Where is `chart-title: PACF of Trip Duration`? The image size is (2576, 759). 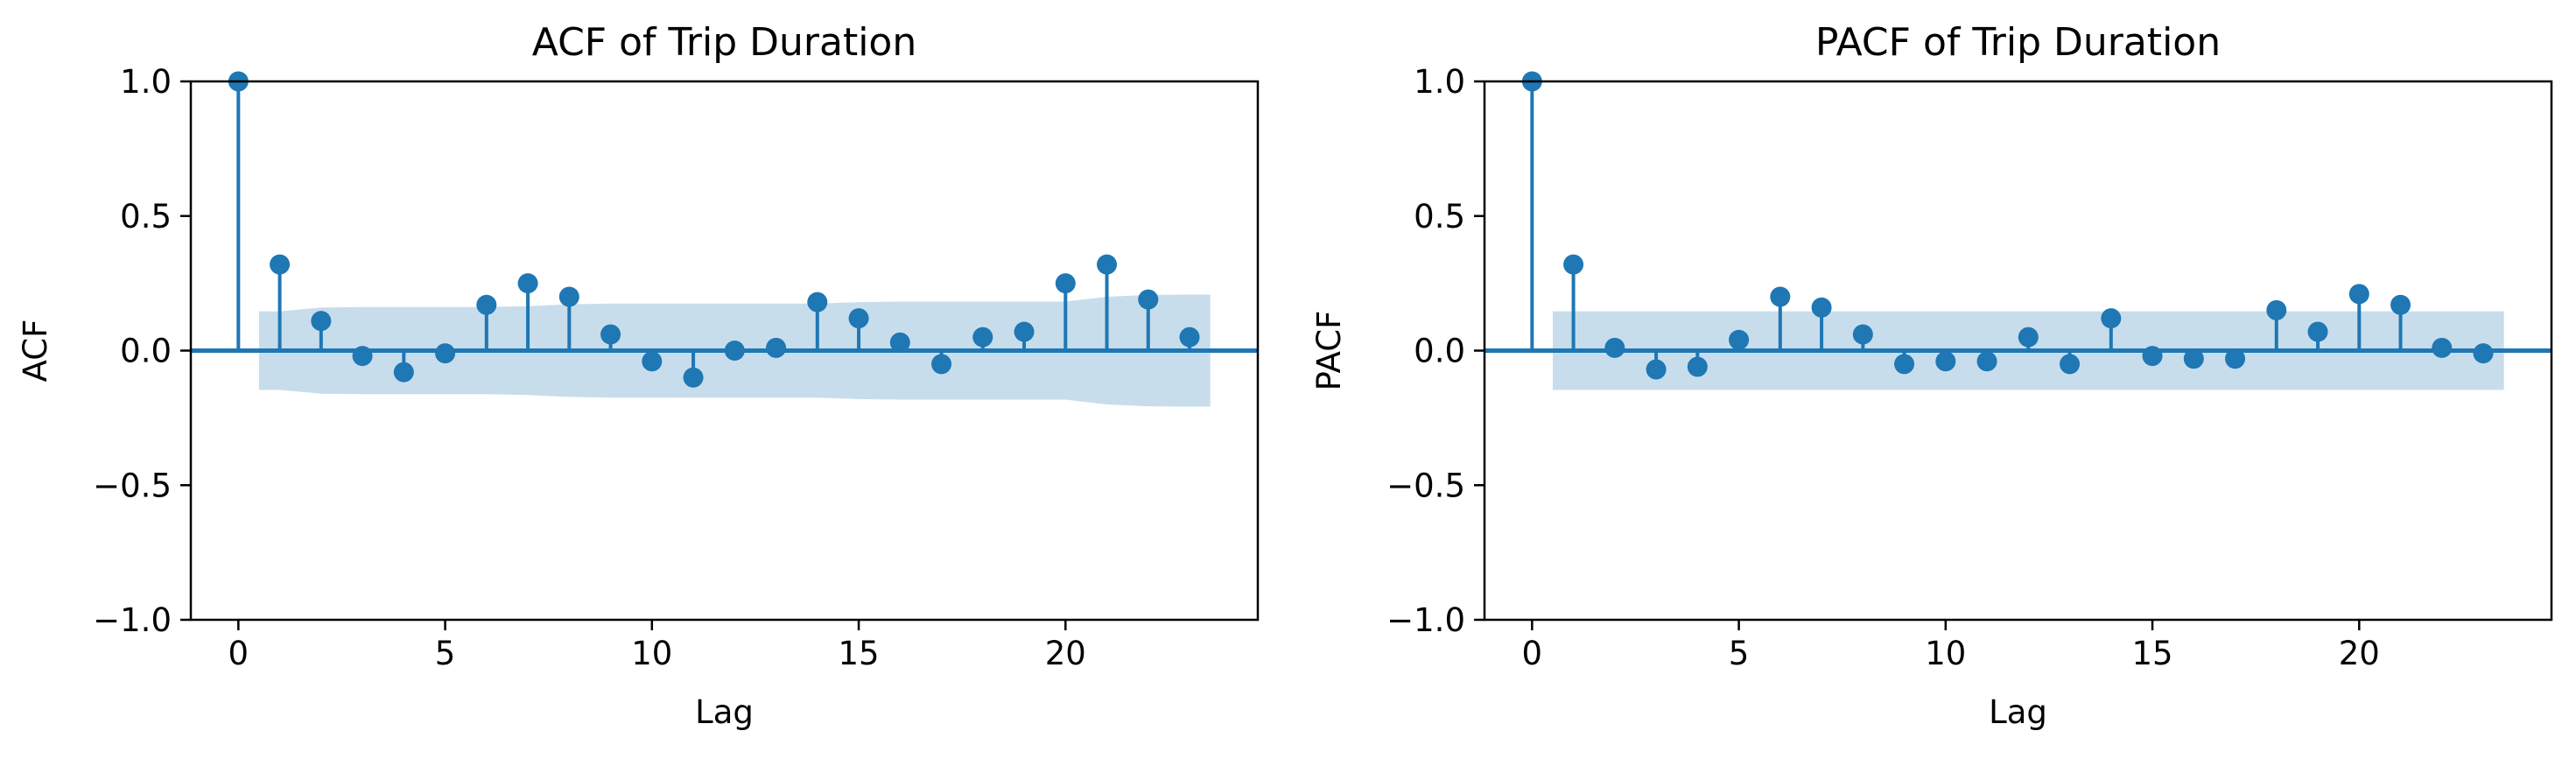
chart-title: PACF of Trip Duration is located at coordinates (2018, 42).